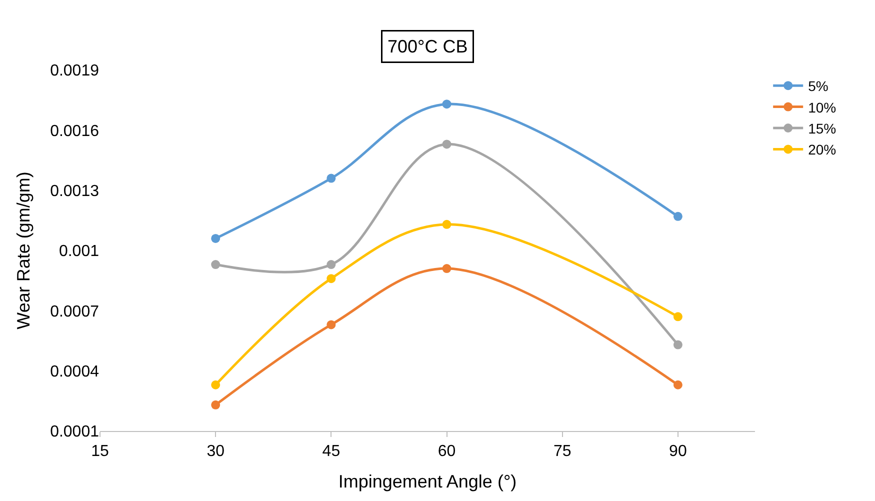  What do you see at coordinates (562, 451) in the screenshot?
I see `x-tick-label: 75` at bounding box center [562, 451].